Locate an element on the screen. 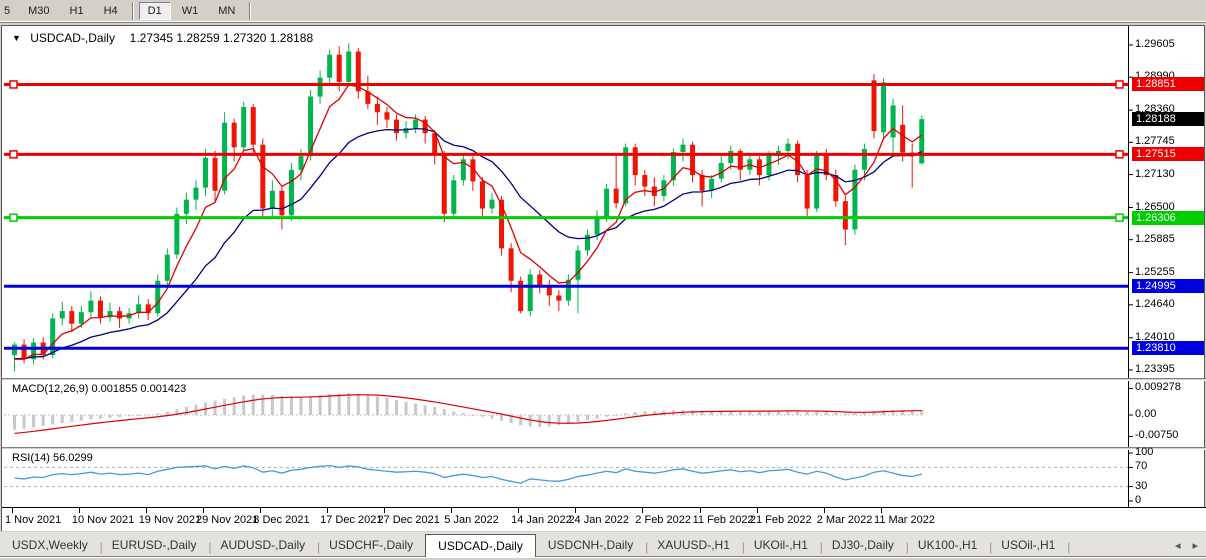 This screenshot has height=560, width=1206. chart-tab-usdchf: USDCHF-,Daily is located at coordinates (371, 545).